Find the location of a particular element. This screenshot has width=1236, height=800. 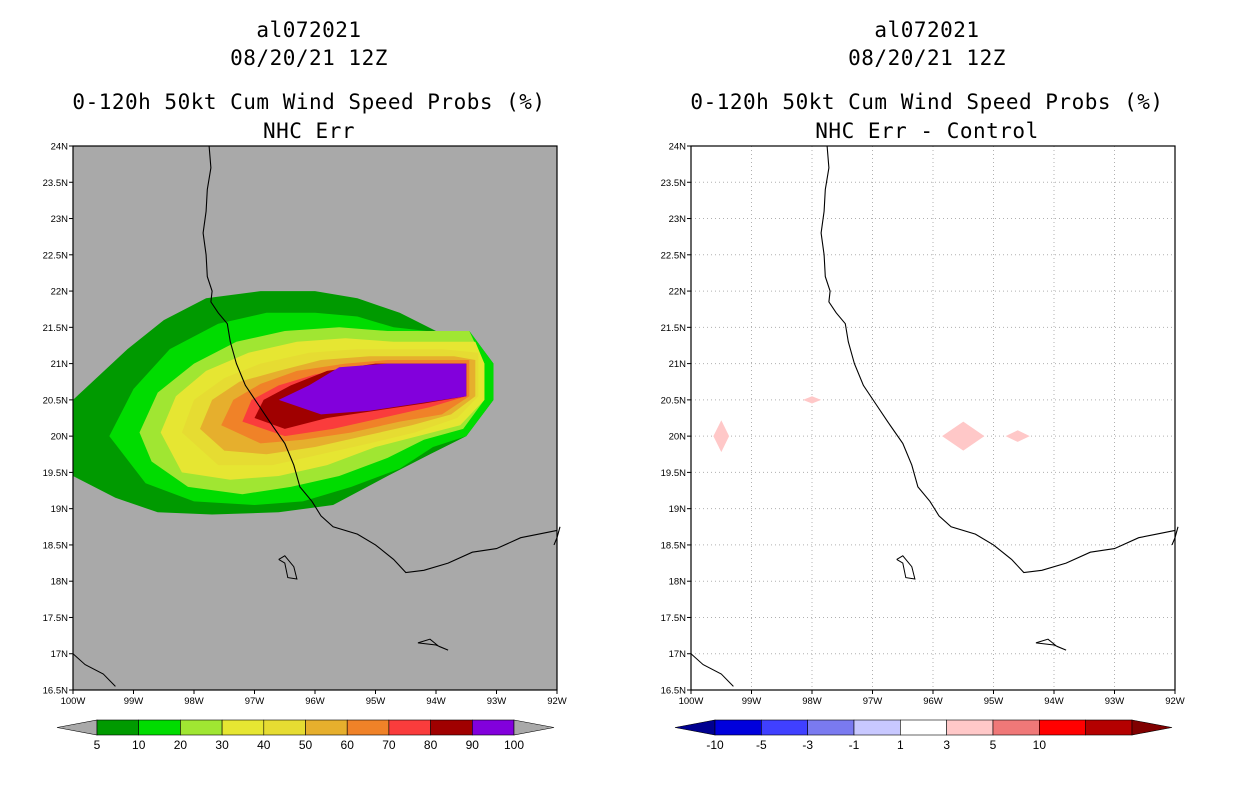

right-y-tick-label: 22.5N is located at coordinates (673, 255).